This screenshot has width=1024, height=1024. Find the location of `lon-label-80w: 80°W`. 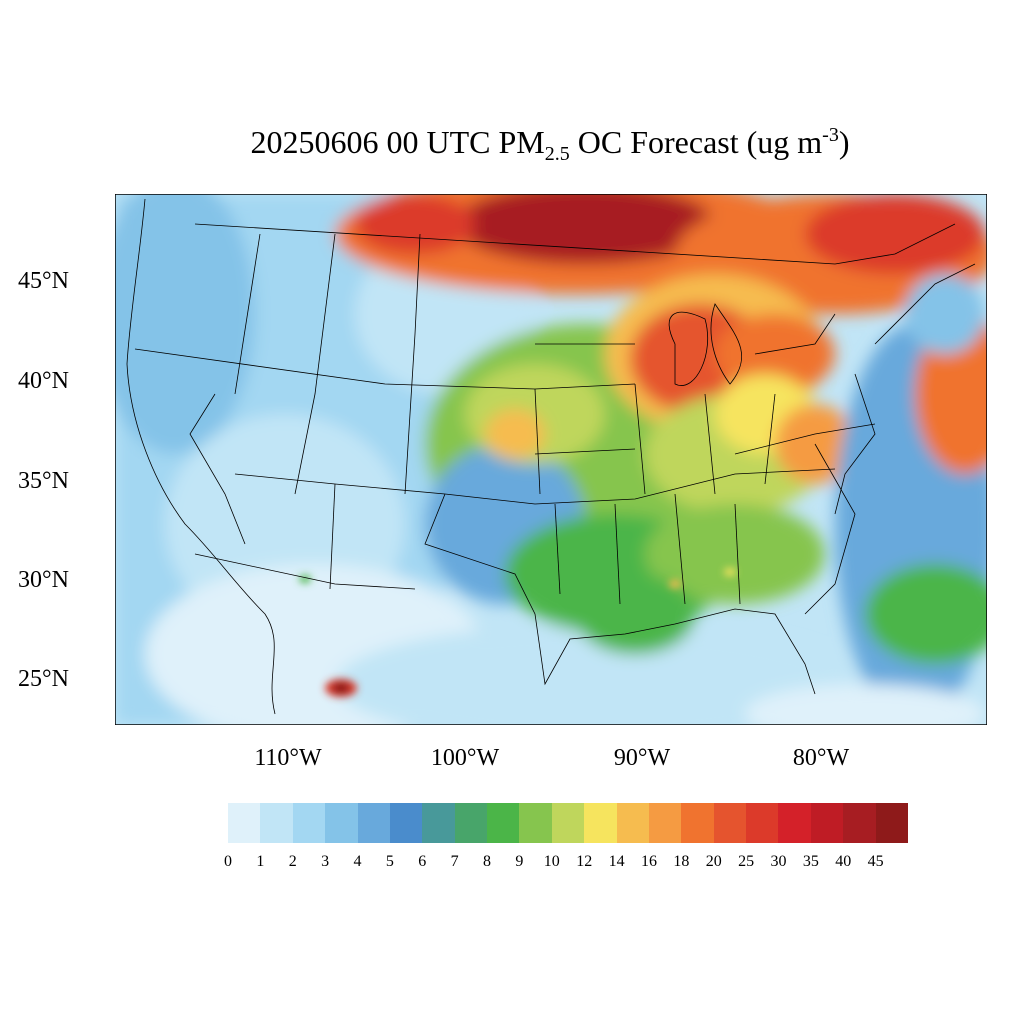

lon-label-80w: 80°W is located at coordinates (821, 758).